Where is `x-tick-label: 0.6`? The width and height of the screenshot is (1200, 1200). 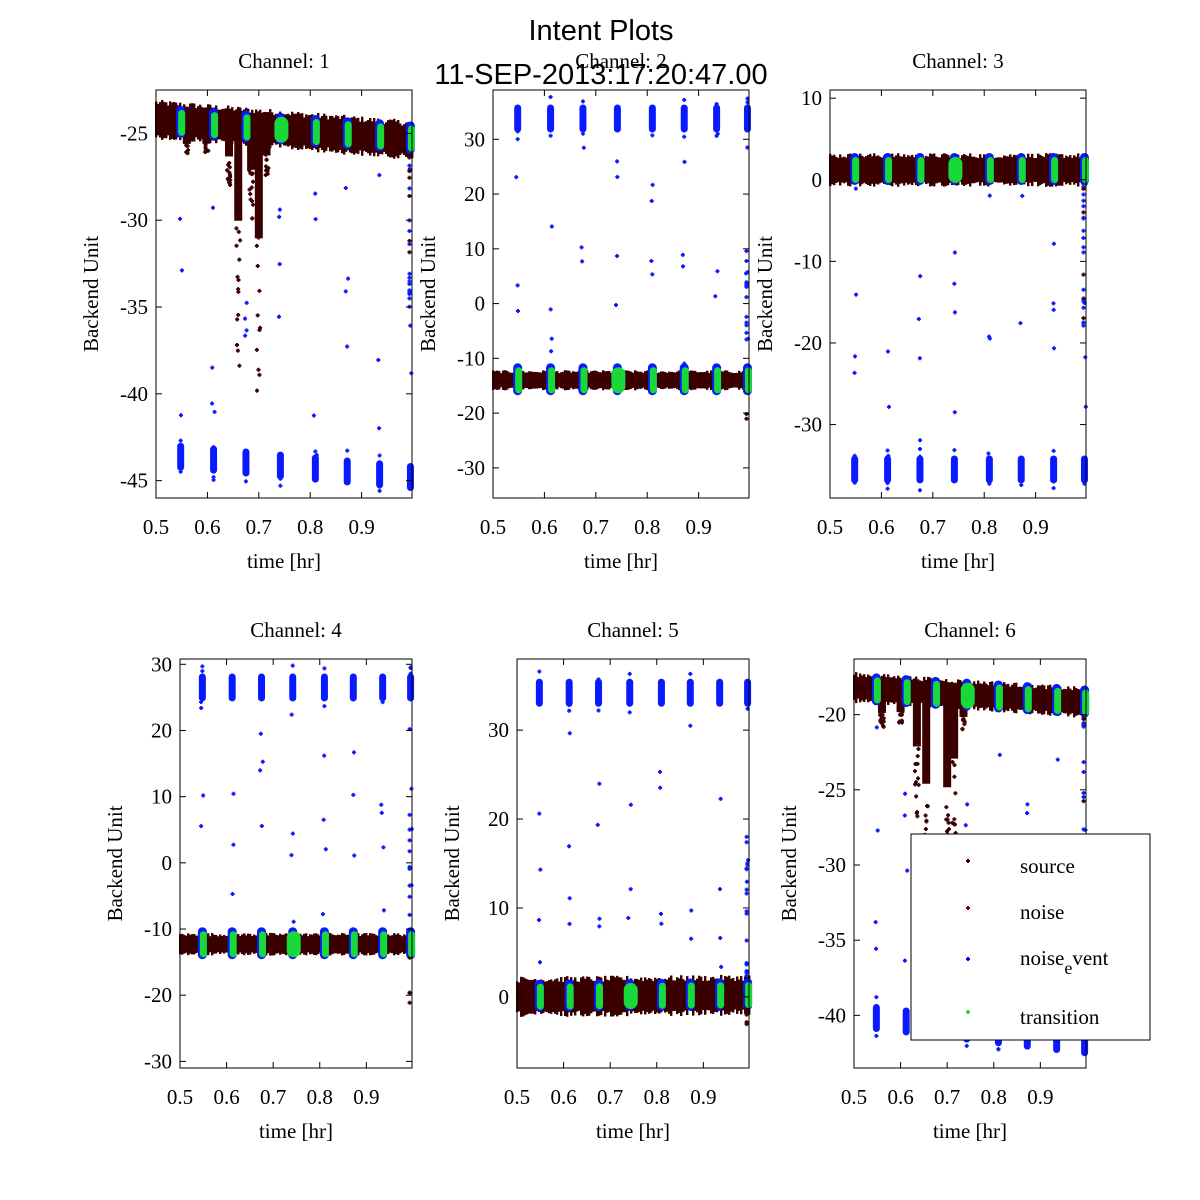 x-tick-label: 0.6 is located at coordinates (226, 1097).